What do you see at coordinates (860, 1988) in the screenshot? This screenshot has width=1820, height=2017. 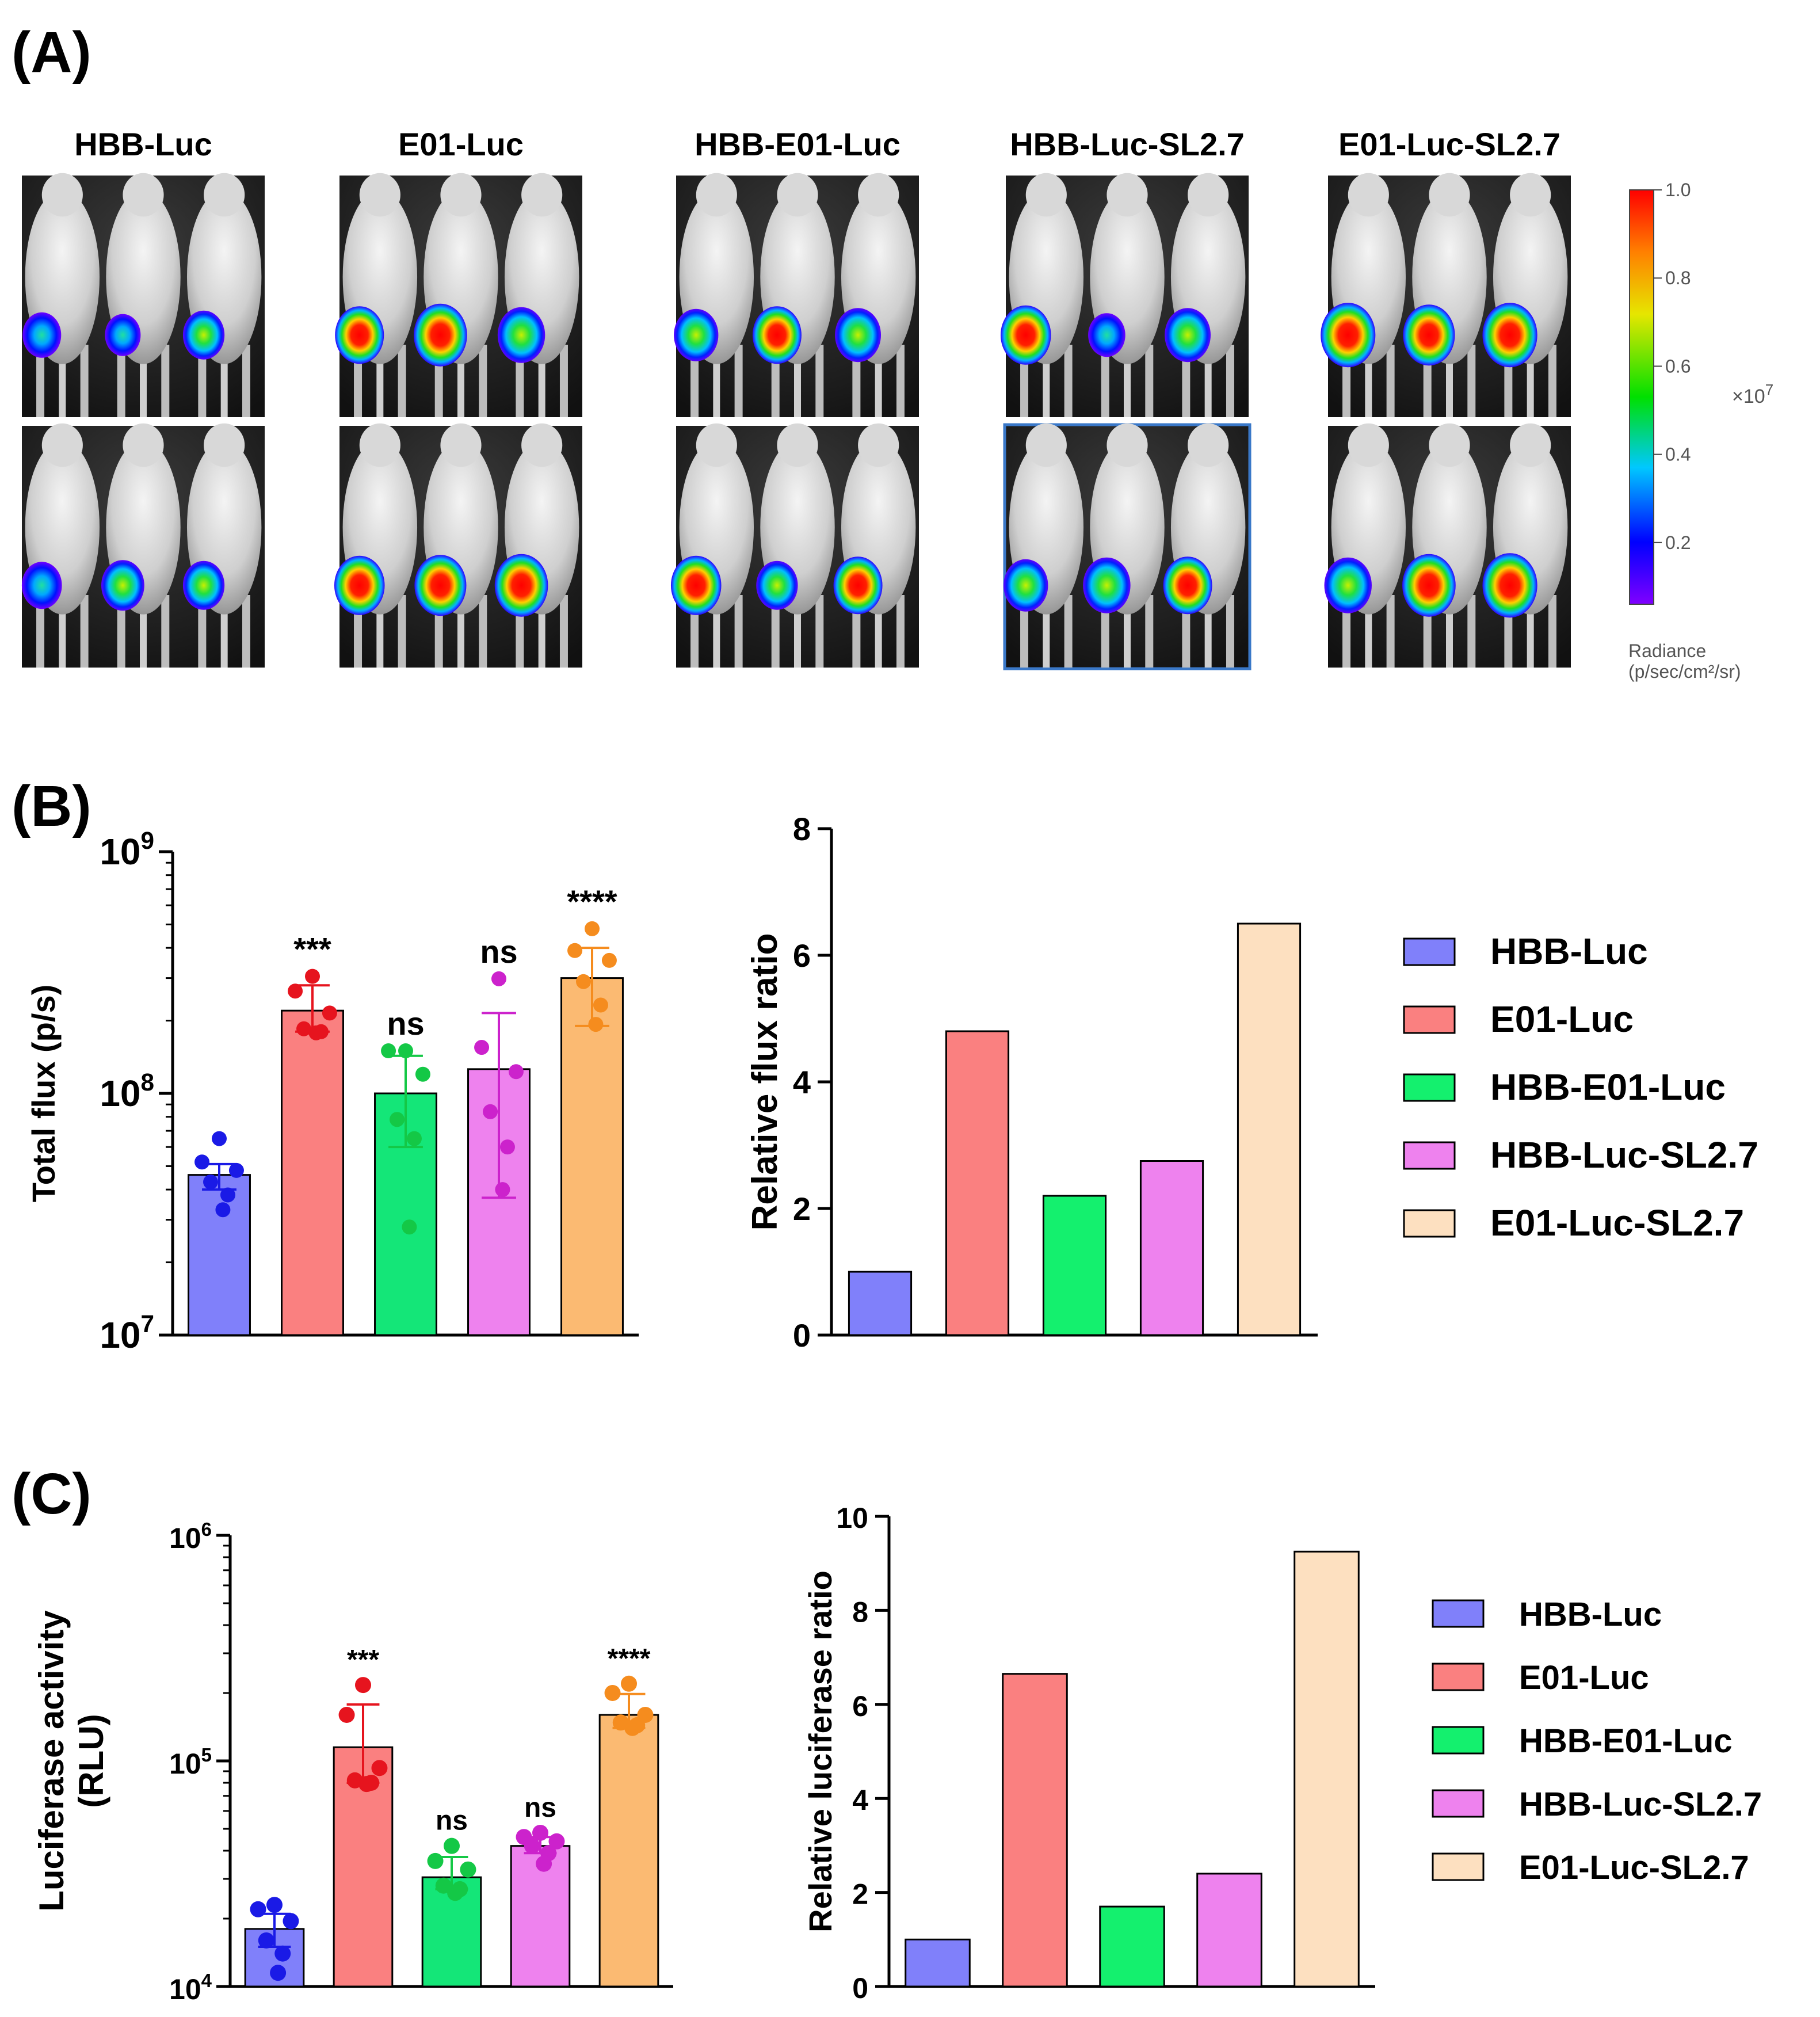 I see `y-tick-label: 0` at bounding box center [860, 1988].